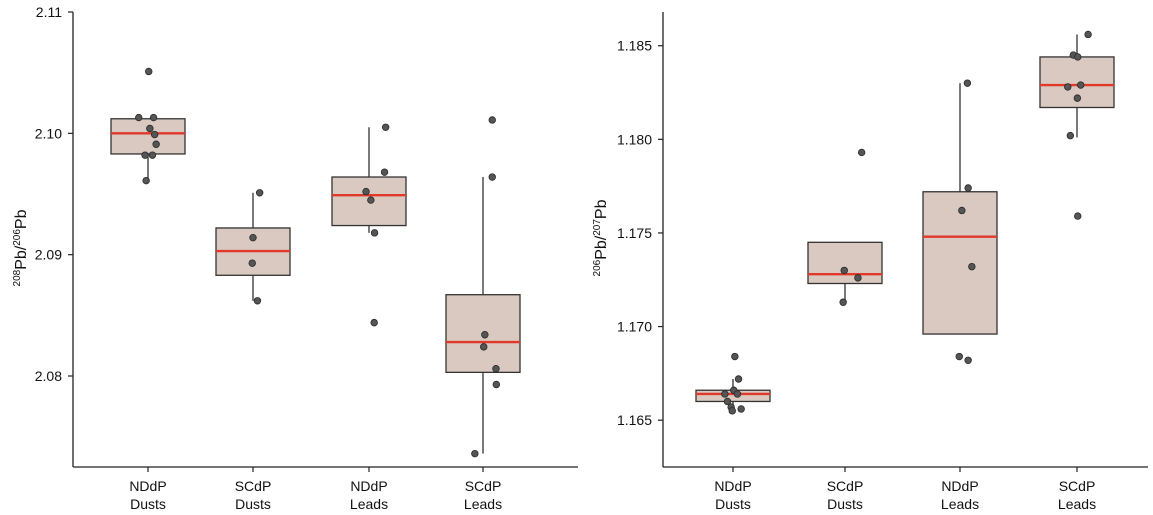 This screenshot has width=1153, height=515. What do you see at coordinates (49, 12) in the screenshot?
I see `y-tick-label: 2.11` at bounding box center [49, 12].